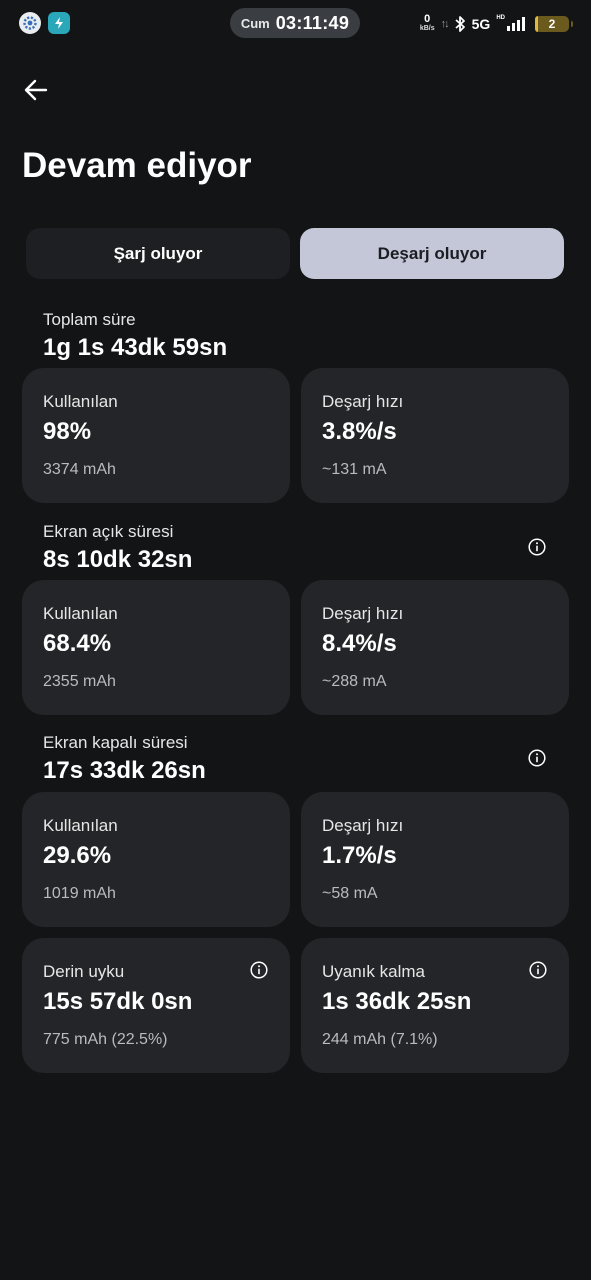  I want to click on network-speed: 0 kB/s, so click(427, 23).